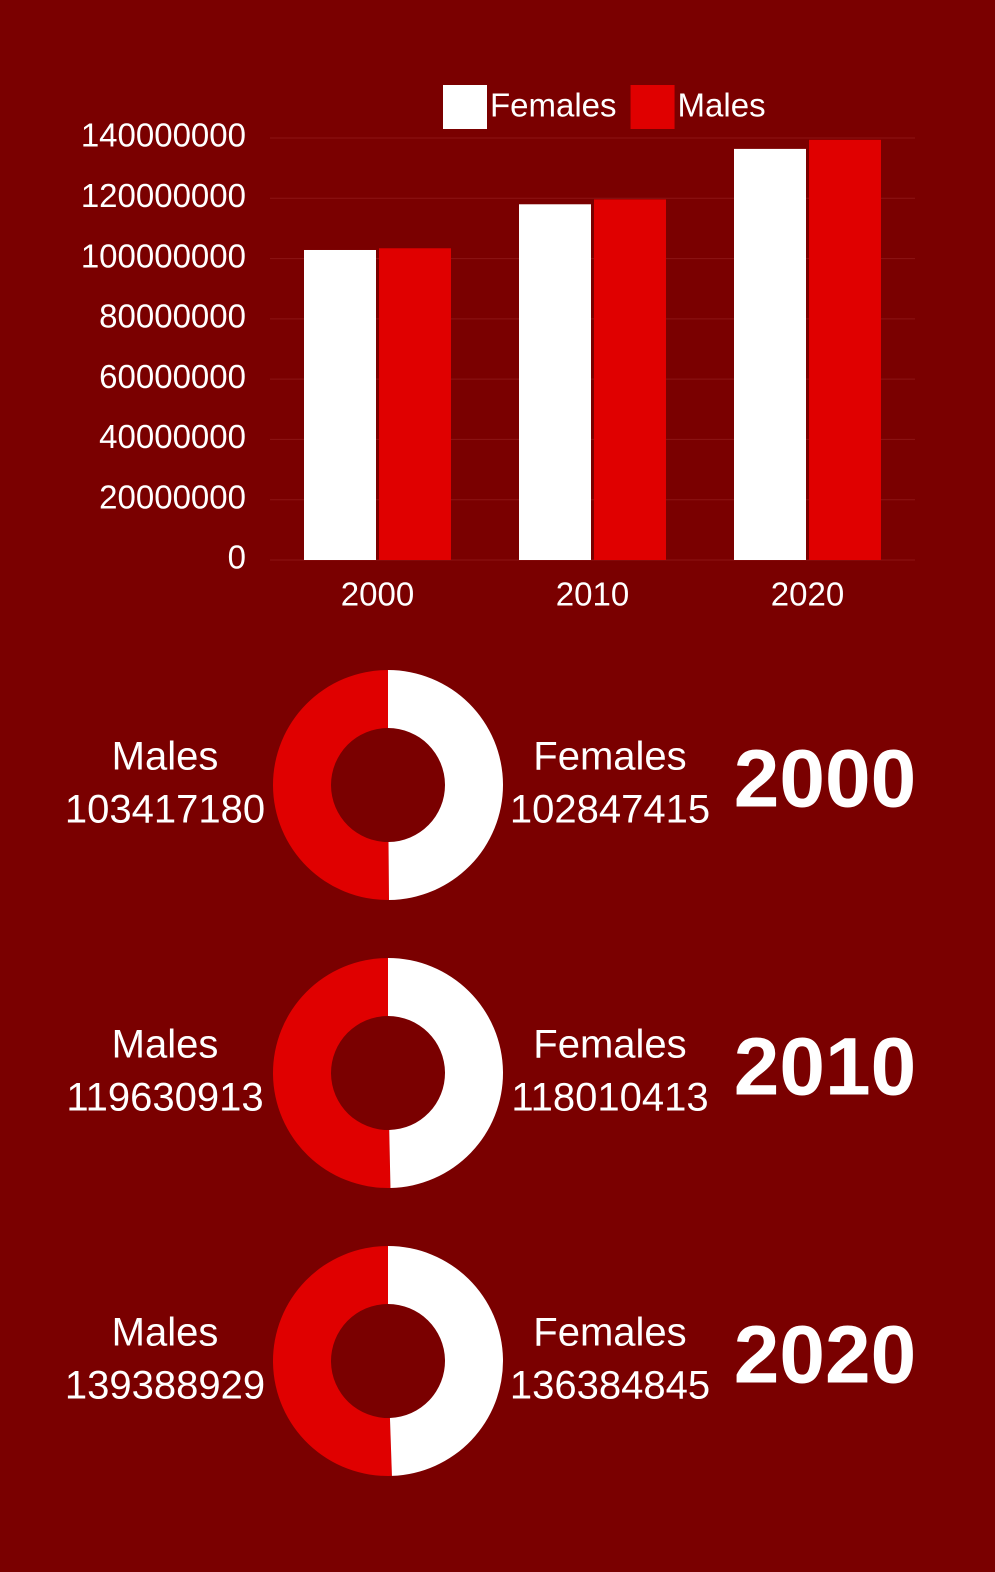 The image size is (995, 1572). What do you see at coordinates (592, 594) in the screenshot?
I see `x-tick-label: 2010` at bounding box center [592, 594].